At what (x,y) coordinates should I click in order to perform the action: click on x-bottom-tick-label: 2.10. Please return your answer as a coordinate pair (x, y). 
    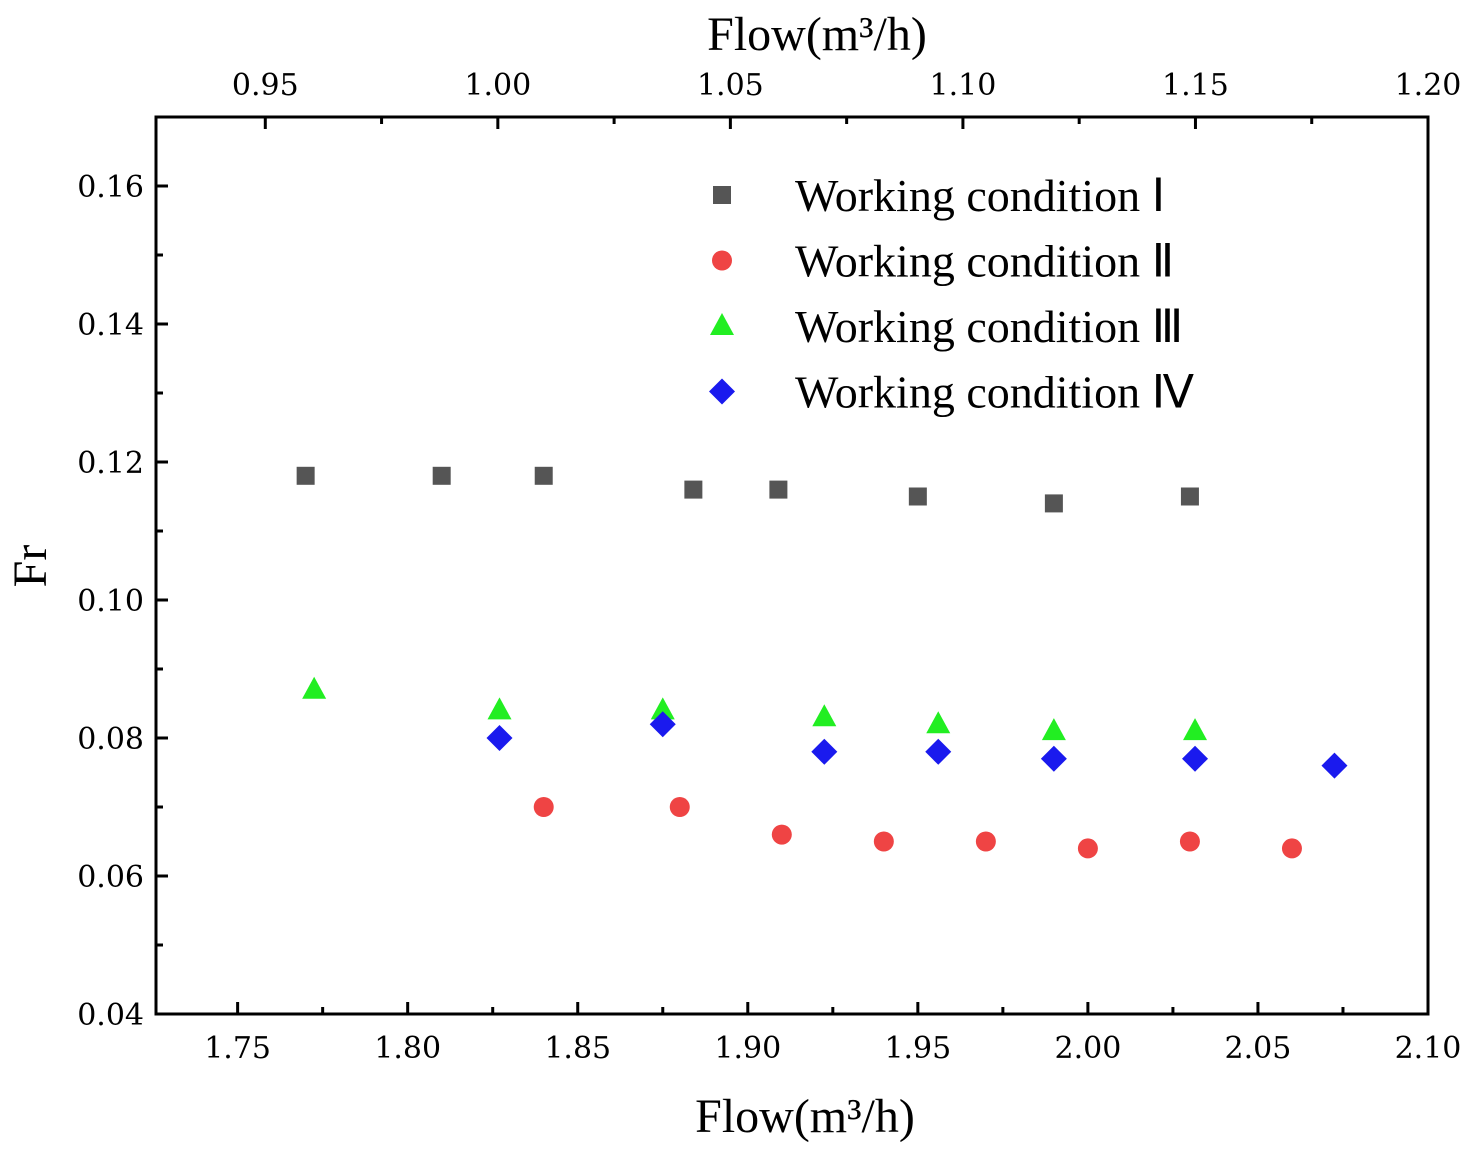
    Looking at the image, I should click on (1428, 1048).